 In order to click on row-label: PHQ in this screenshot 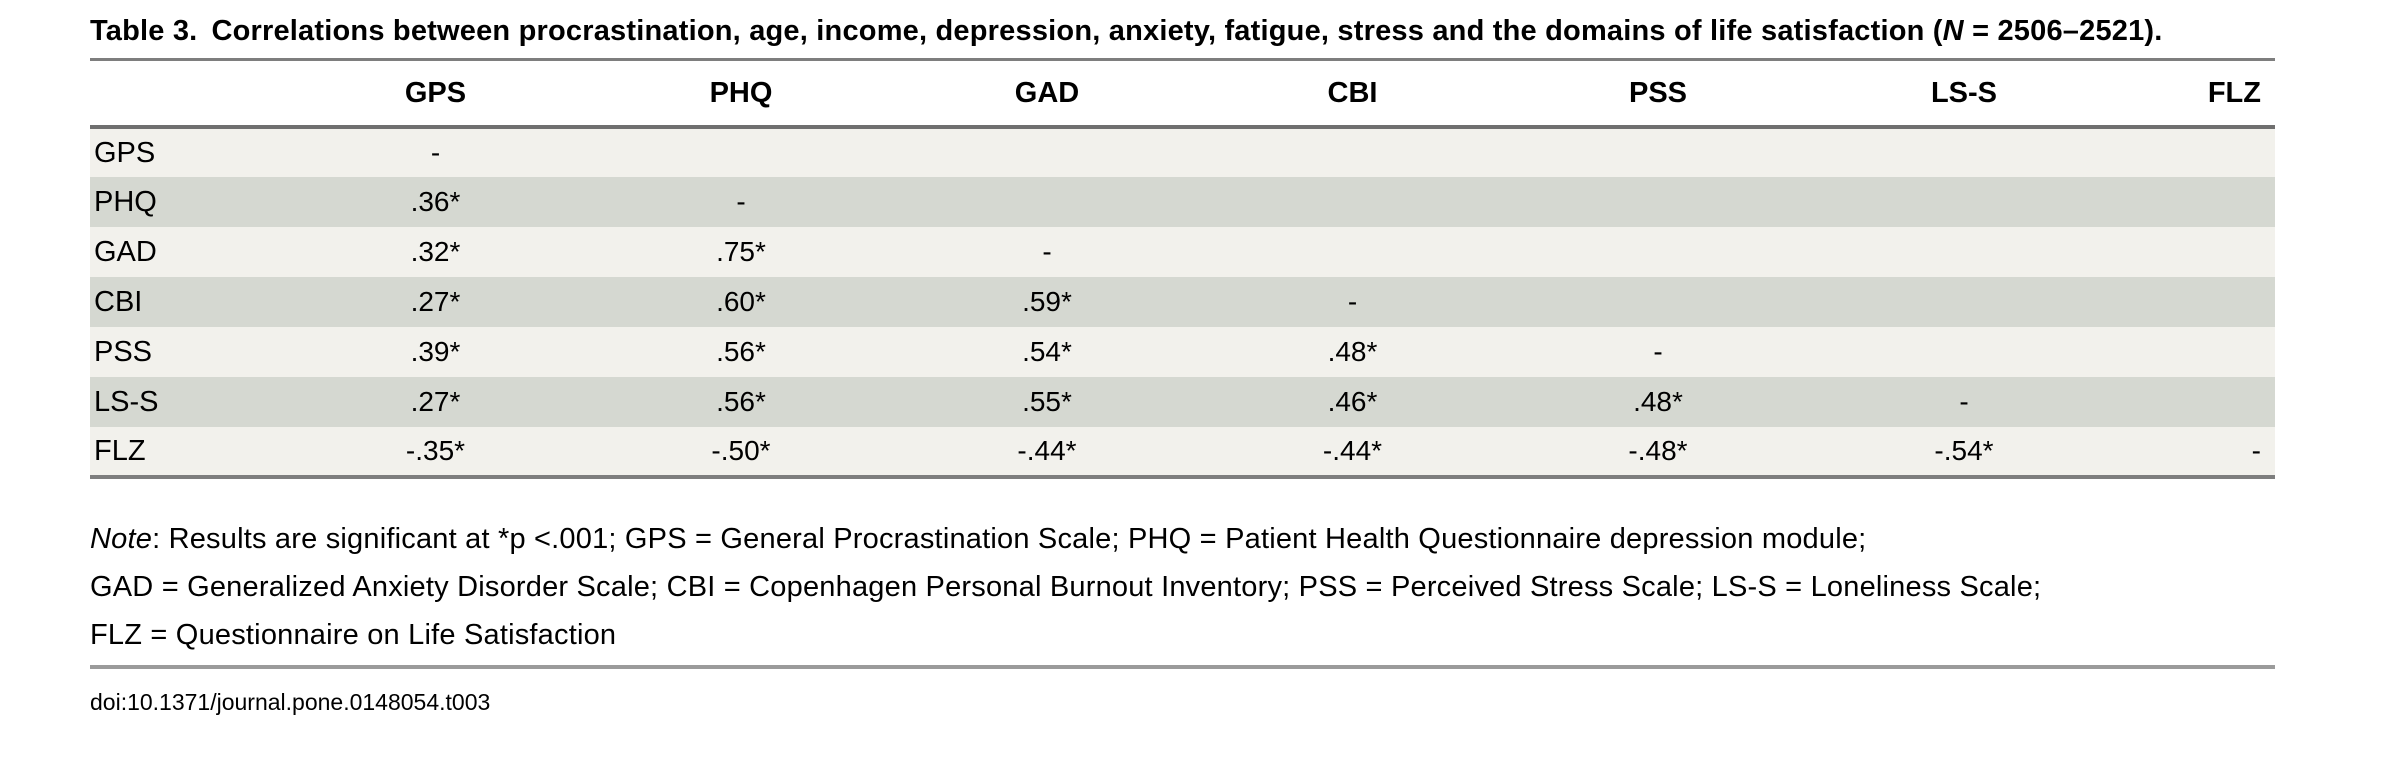, I will do `click(125, 201)`.